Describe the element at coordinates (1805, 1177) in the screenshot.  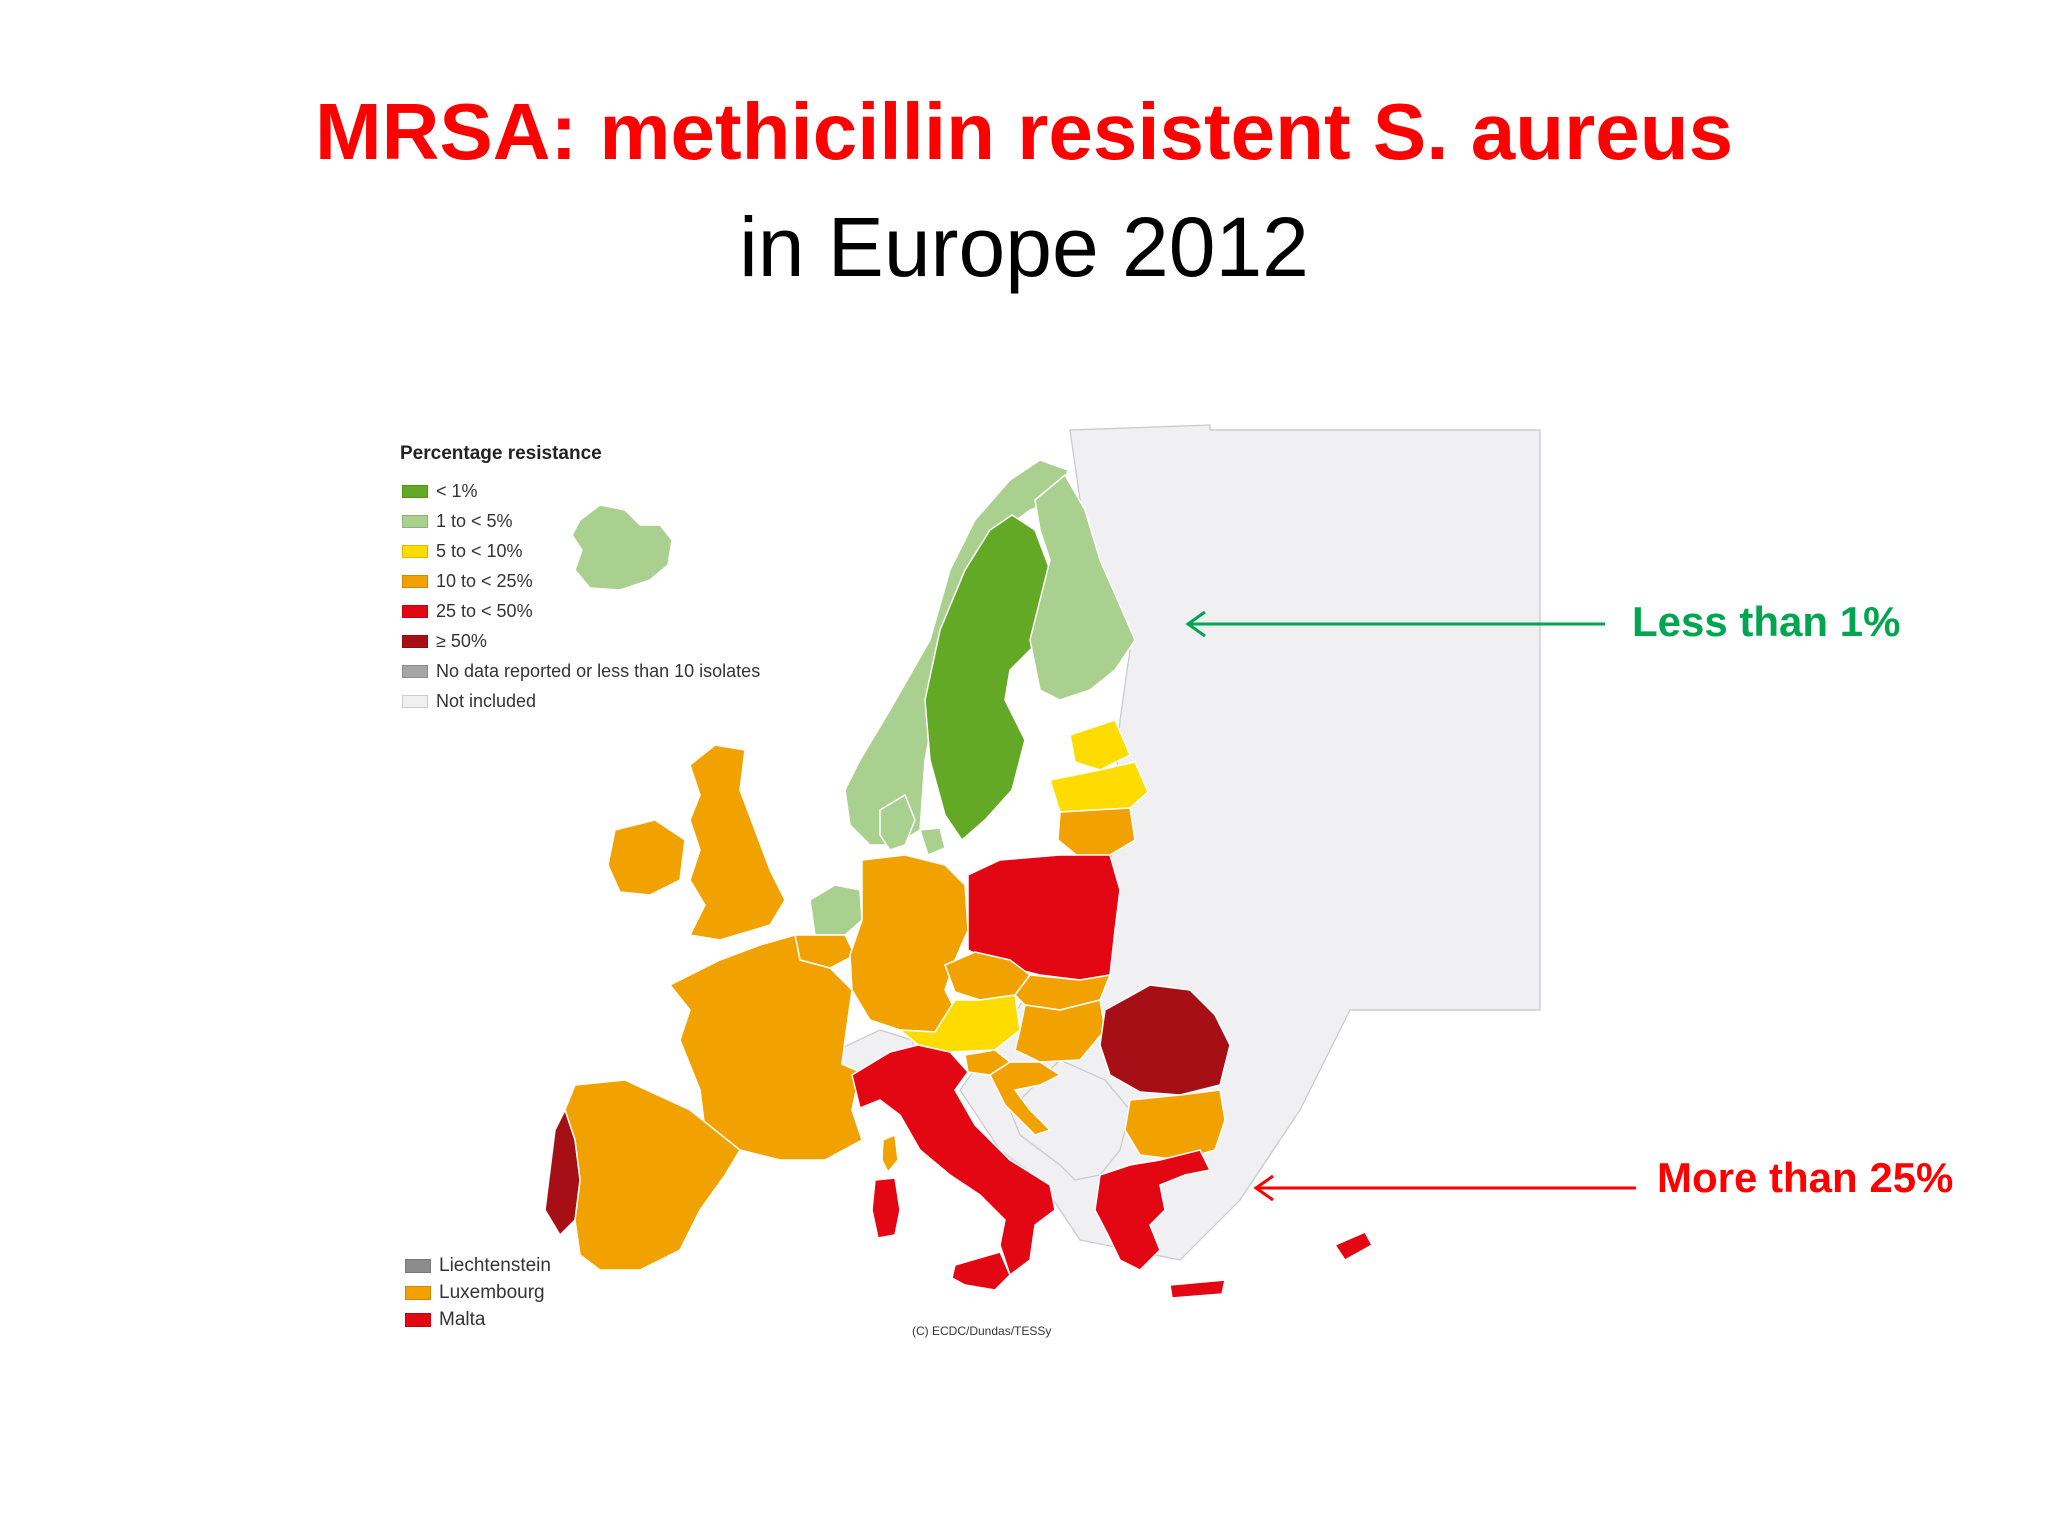
I see `annotation-more-than-25: More than 25%` at that location.